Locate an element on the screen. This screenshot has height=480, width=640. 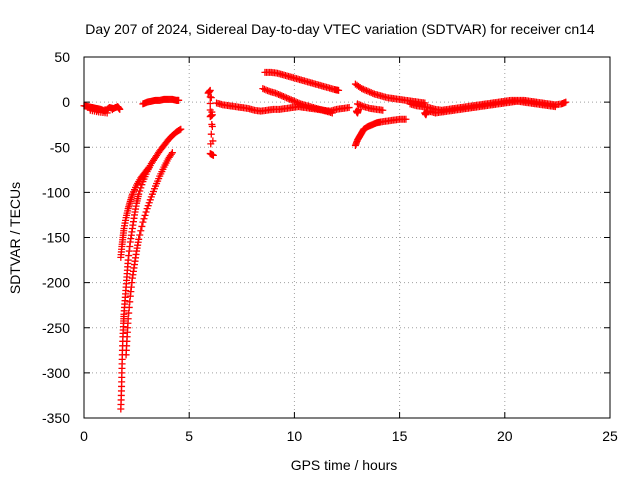
series-scatter-6h is located at coordinates (210, 122).